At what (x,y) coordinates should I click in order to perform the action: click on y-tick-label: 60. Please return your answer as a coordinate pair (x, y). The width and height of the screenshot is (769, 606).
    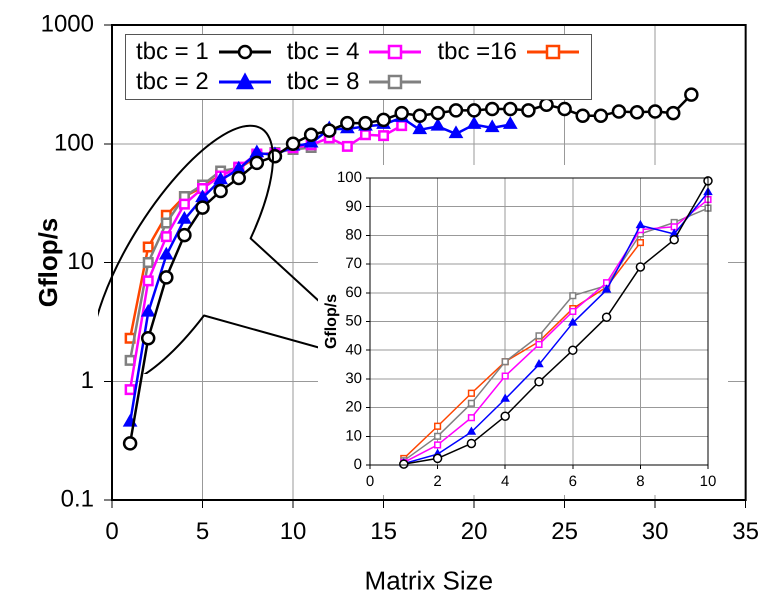
    Looking at the image, I should click on (353, 292).